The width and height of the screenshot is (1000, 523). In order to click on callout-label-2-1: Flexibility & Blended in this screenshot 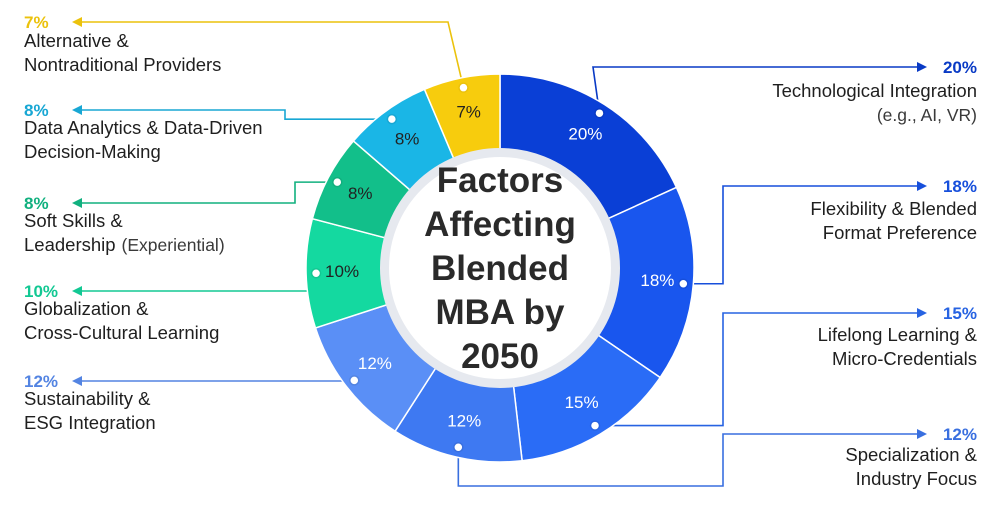, I will do `click(893, 208)`.